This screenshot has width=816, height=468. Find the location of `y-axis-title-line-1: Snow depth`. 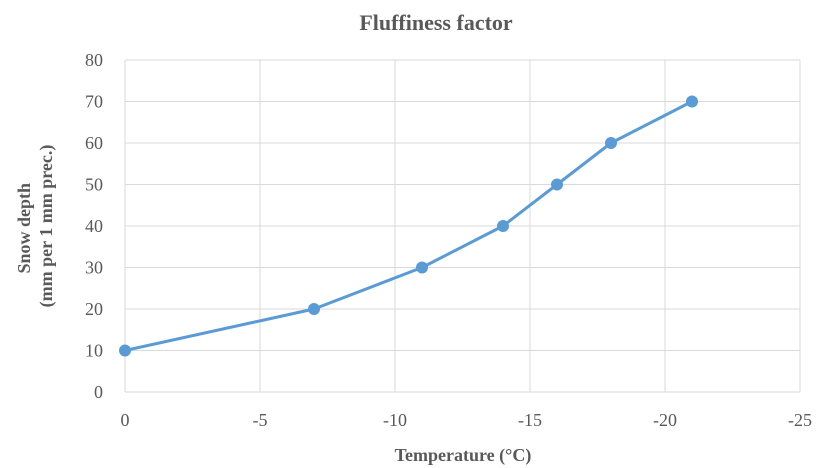

y-axis-title-line-1: Snow depth is located at coordinates (24, 228).